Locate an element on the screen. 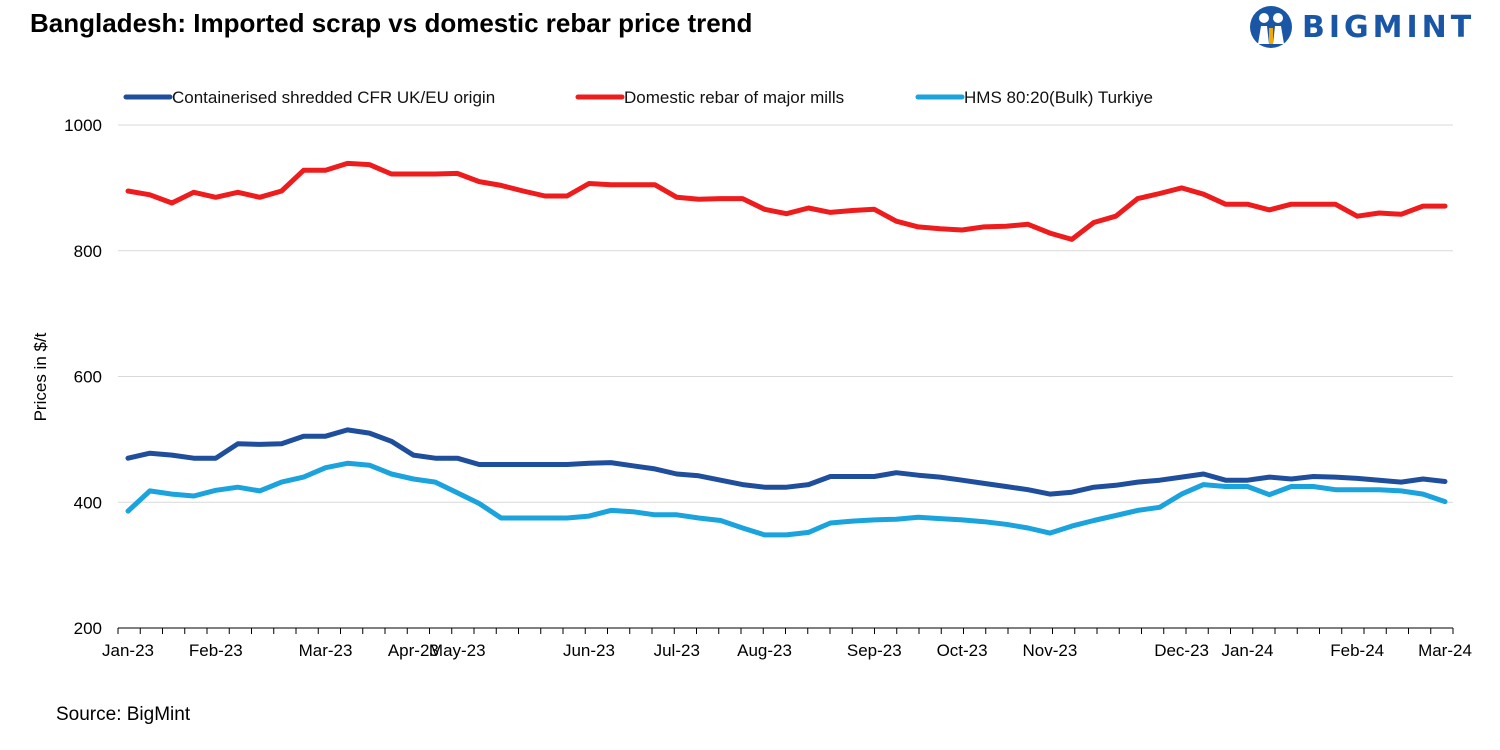 This screenshot has width=1500, height=750. people-icon is located at coordinates (1271, 27).